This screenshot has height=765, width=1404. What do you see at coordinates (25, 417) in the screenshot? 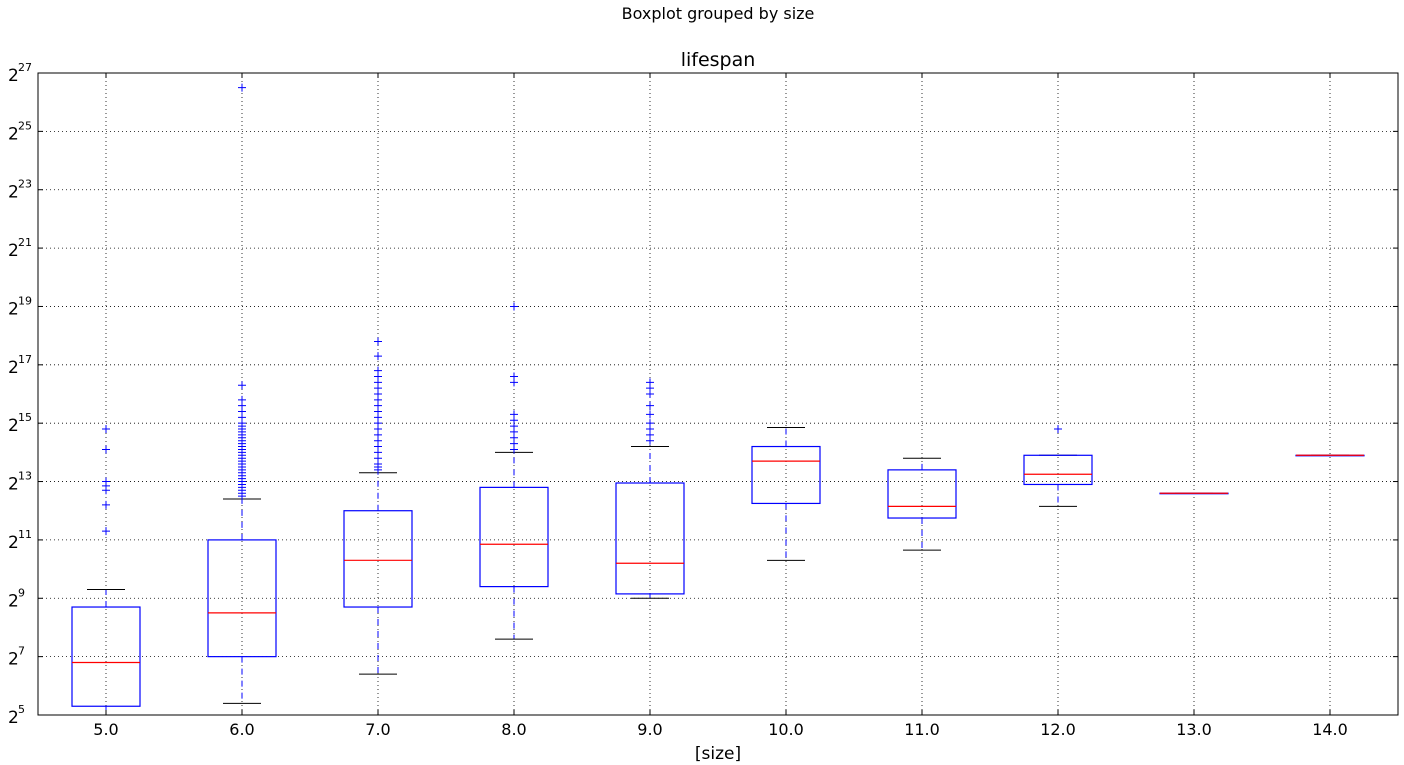
I see `y-tick-label-exponent: 15` at bounding box center [25, 417].